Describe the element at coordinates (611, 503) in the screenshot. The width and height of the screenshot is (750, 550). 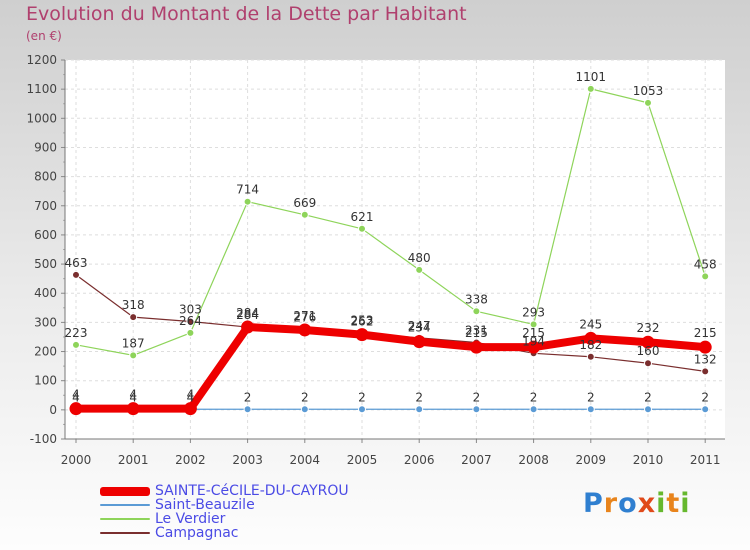
I see `logo-letter: r` at that location.